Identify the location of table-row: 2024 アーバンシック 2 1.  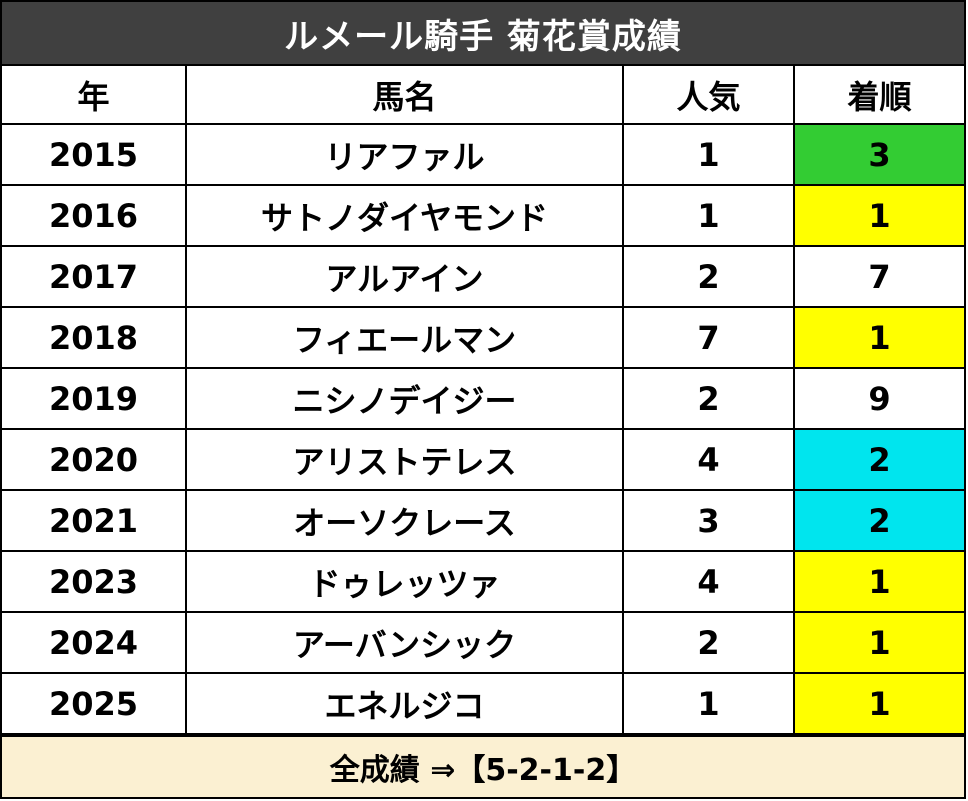
(483, 642).